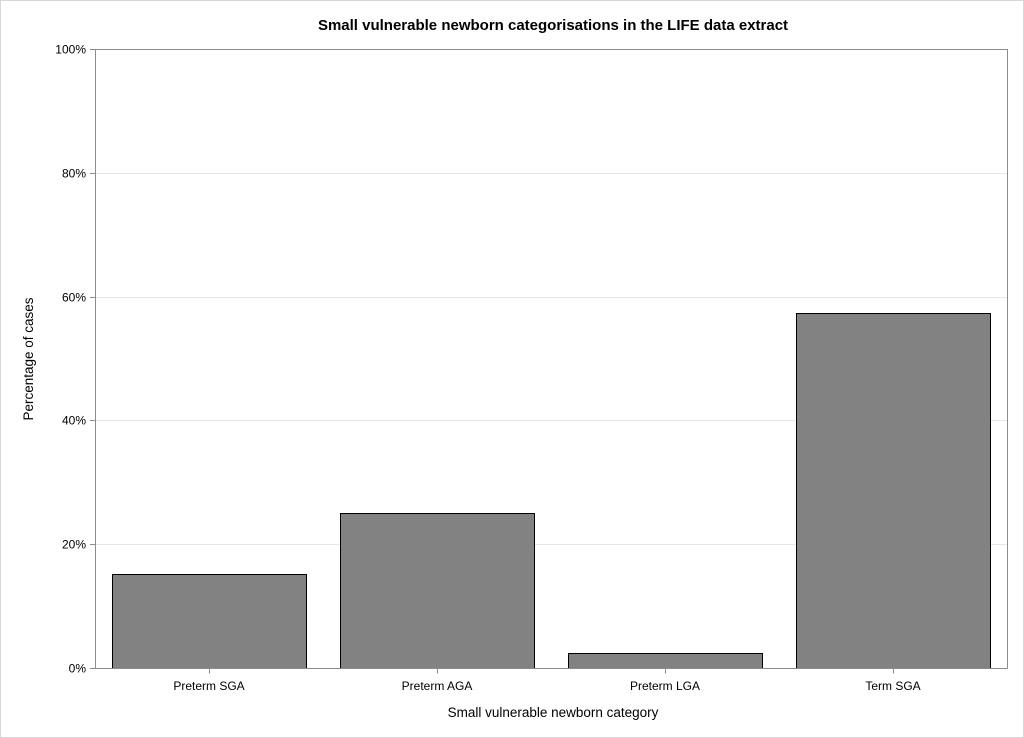 This screenshot has height=738, width=1024. I want to click on y-tick-label: 20%, so click(74, 545).